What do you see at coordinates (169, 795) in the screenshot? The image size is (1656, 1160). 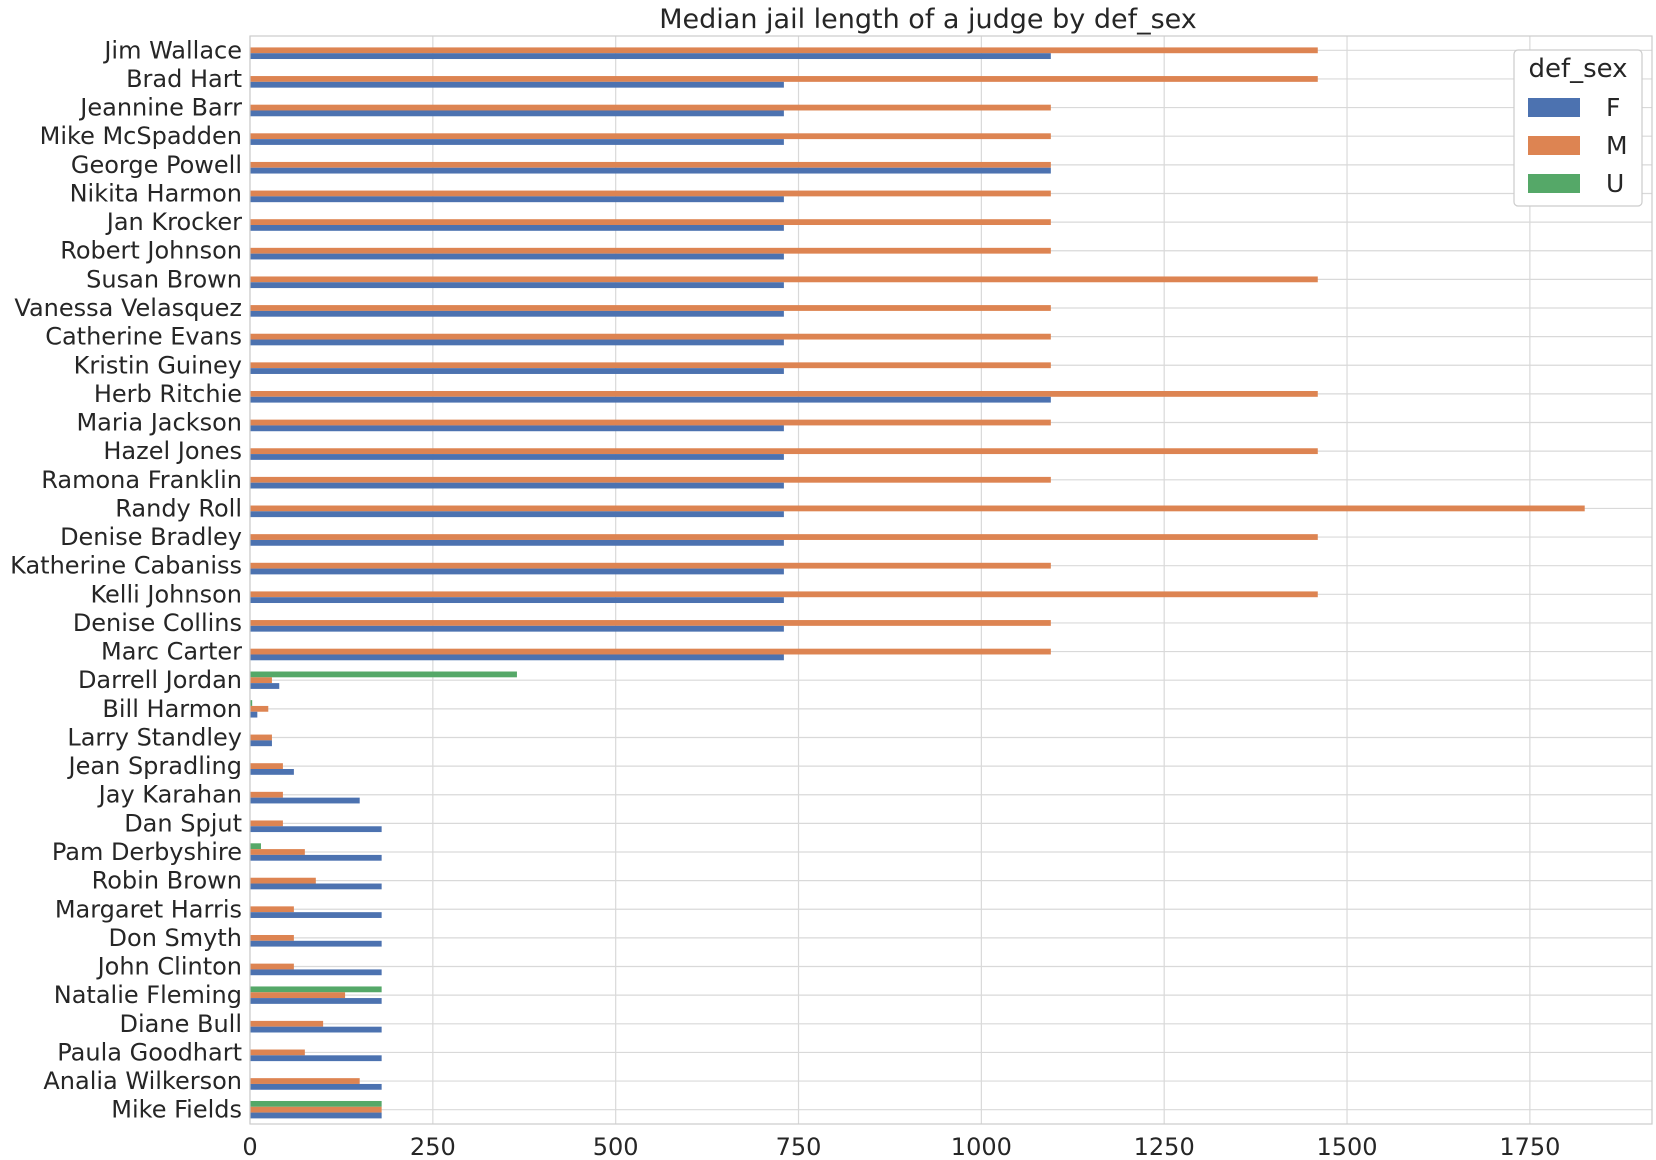 I see `y-tick-label: Jay Karahan` at bounding box center [169, 795].